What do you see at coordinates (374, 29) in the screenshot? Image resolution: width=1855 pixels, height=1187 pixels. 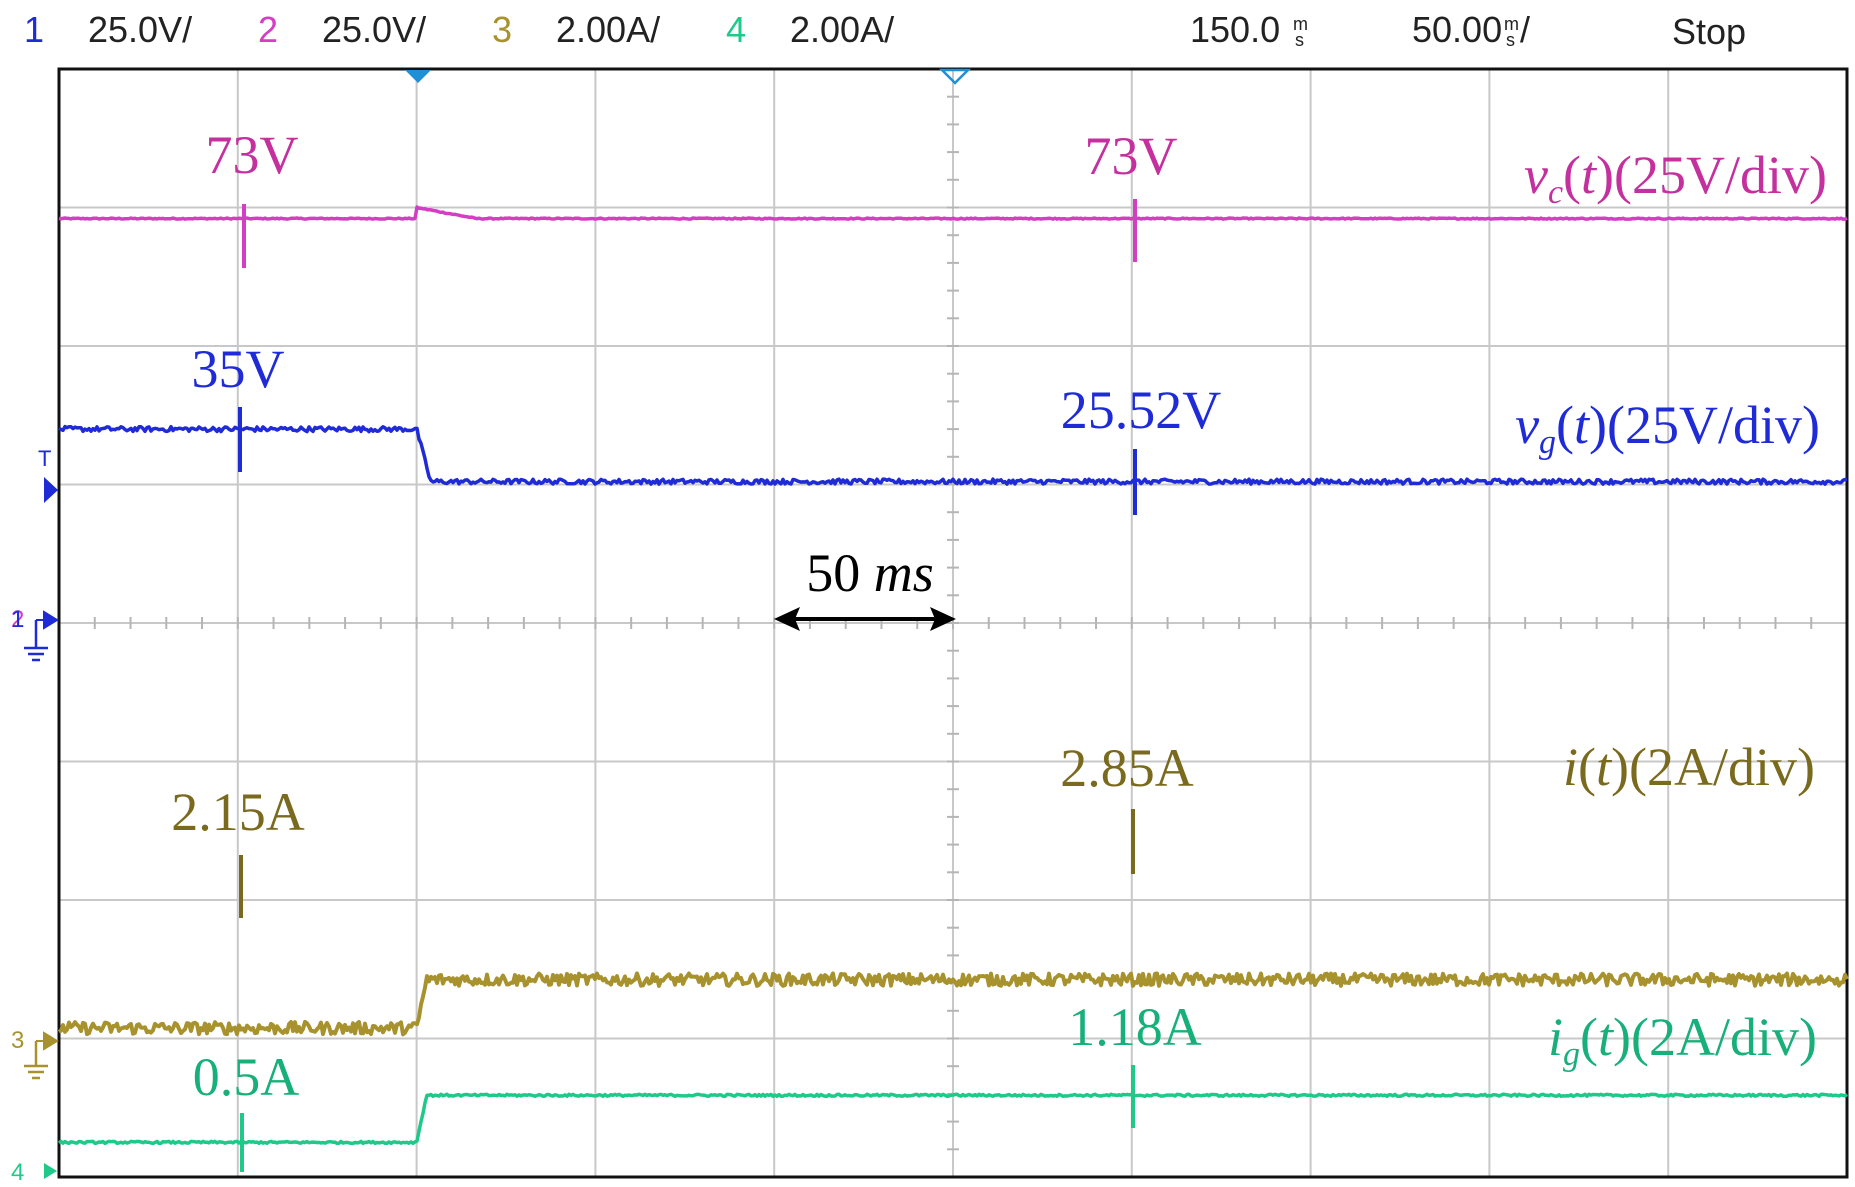 I see `channel-2-scale: 25.0V/` at bounding box center [374, 29].